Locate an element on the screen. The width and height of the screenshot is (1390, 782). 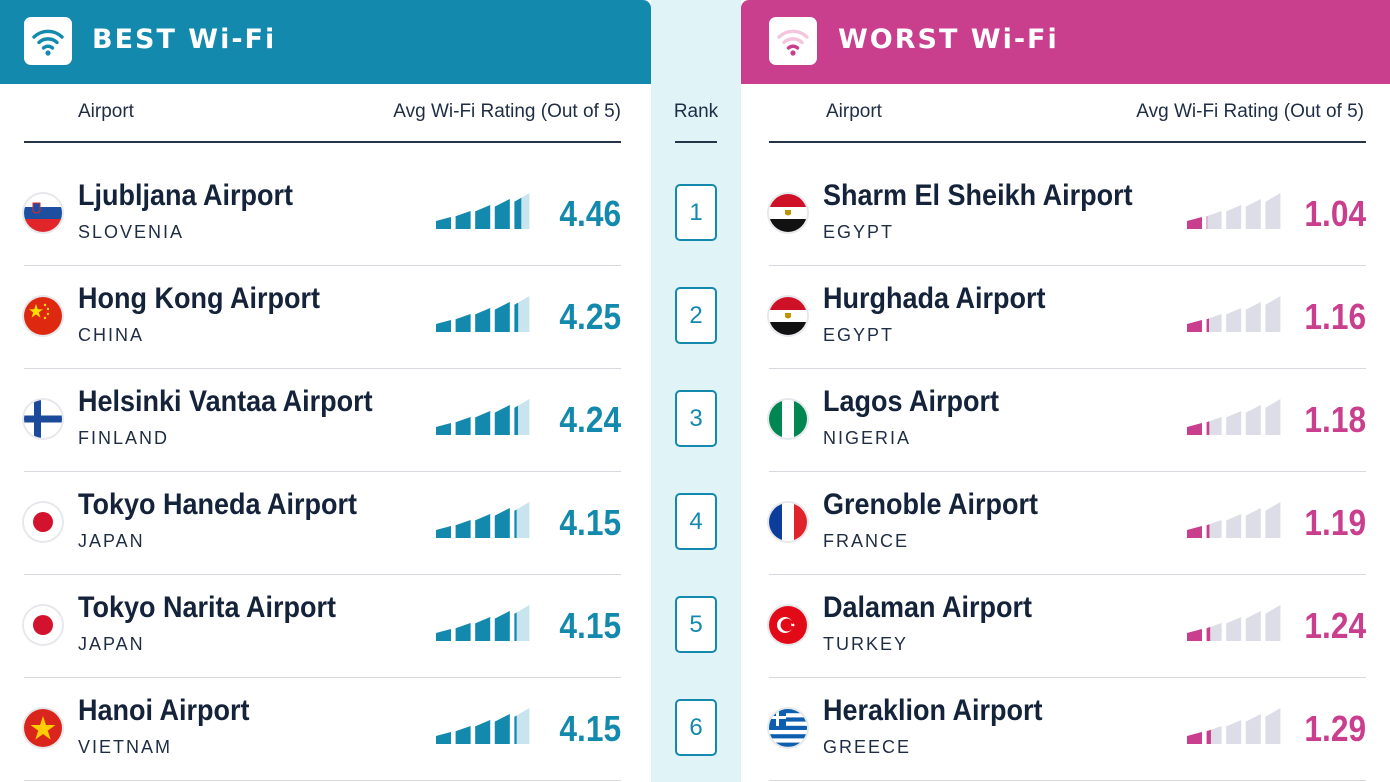
best-rating-value: 4.25 is located at coordinates (590, 316).